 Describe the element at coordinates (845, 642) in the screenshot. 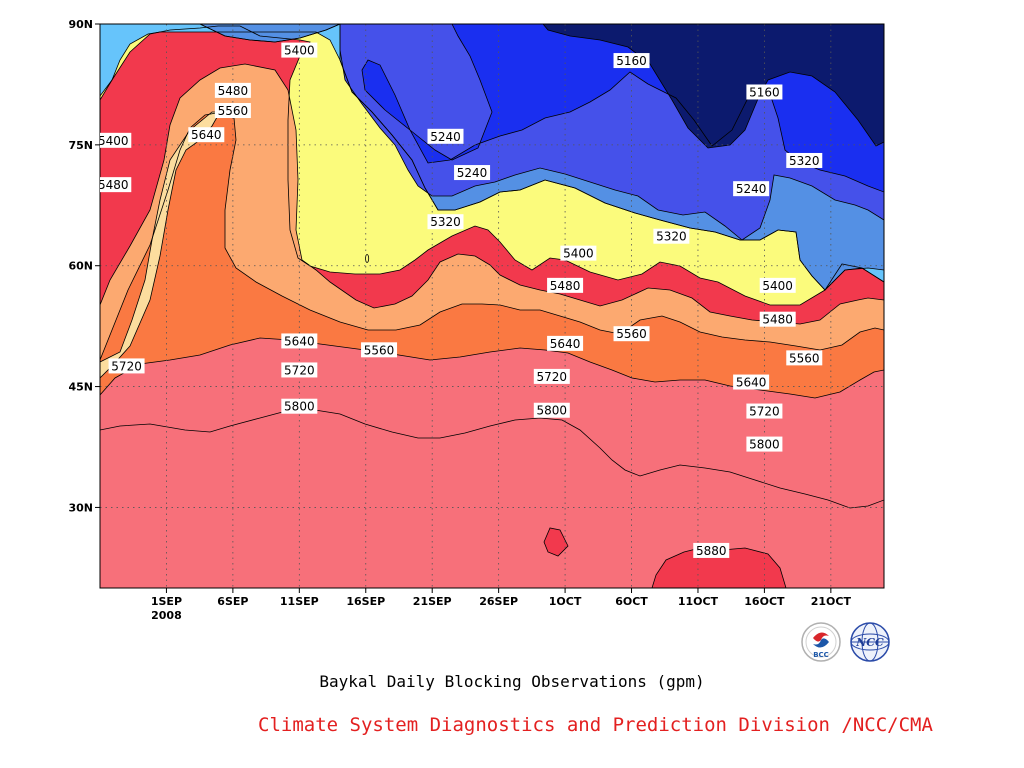

I see `logo-group: BCC NCC` at that location.